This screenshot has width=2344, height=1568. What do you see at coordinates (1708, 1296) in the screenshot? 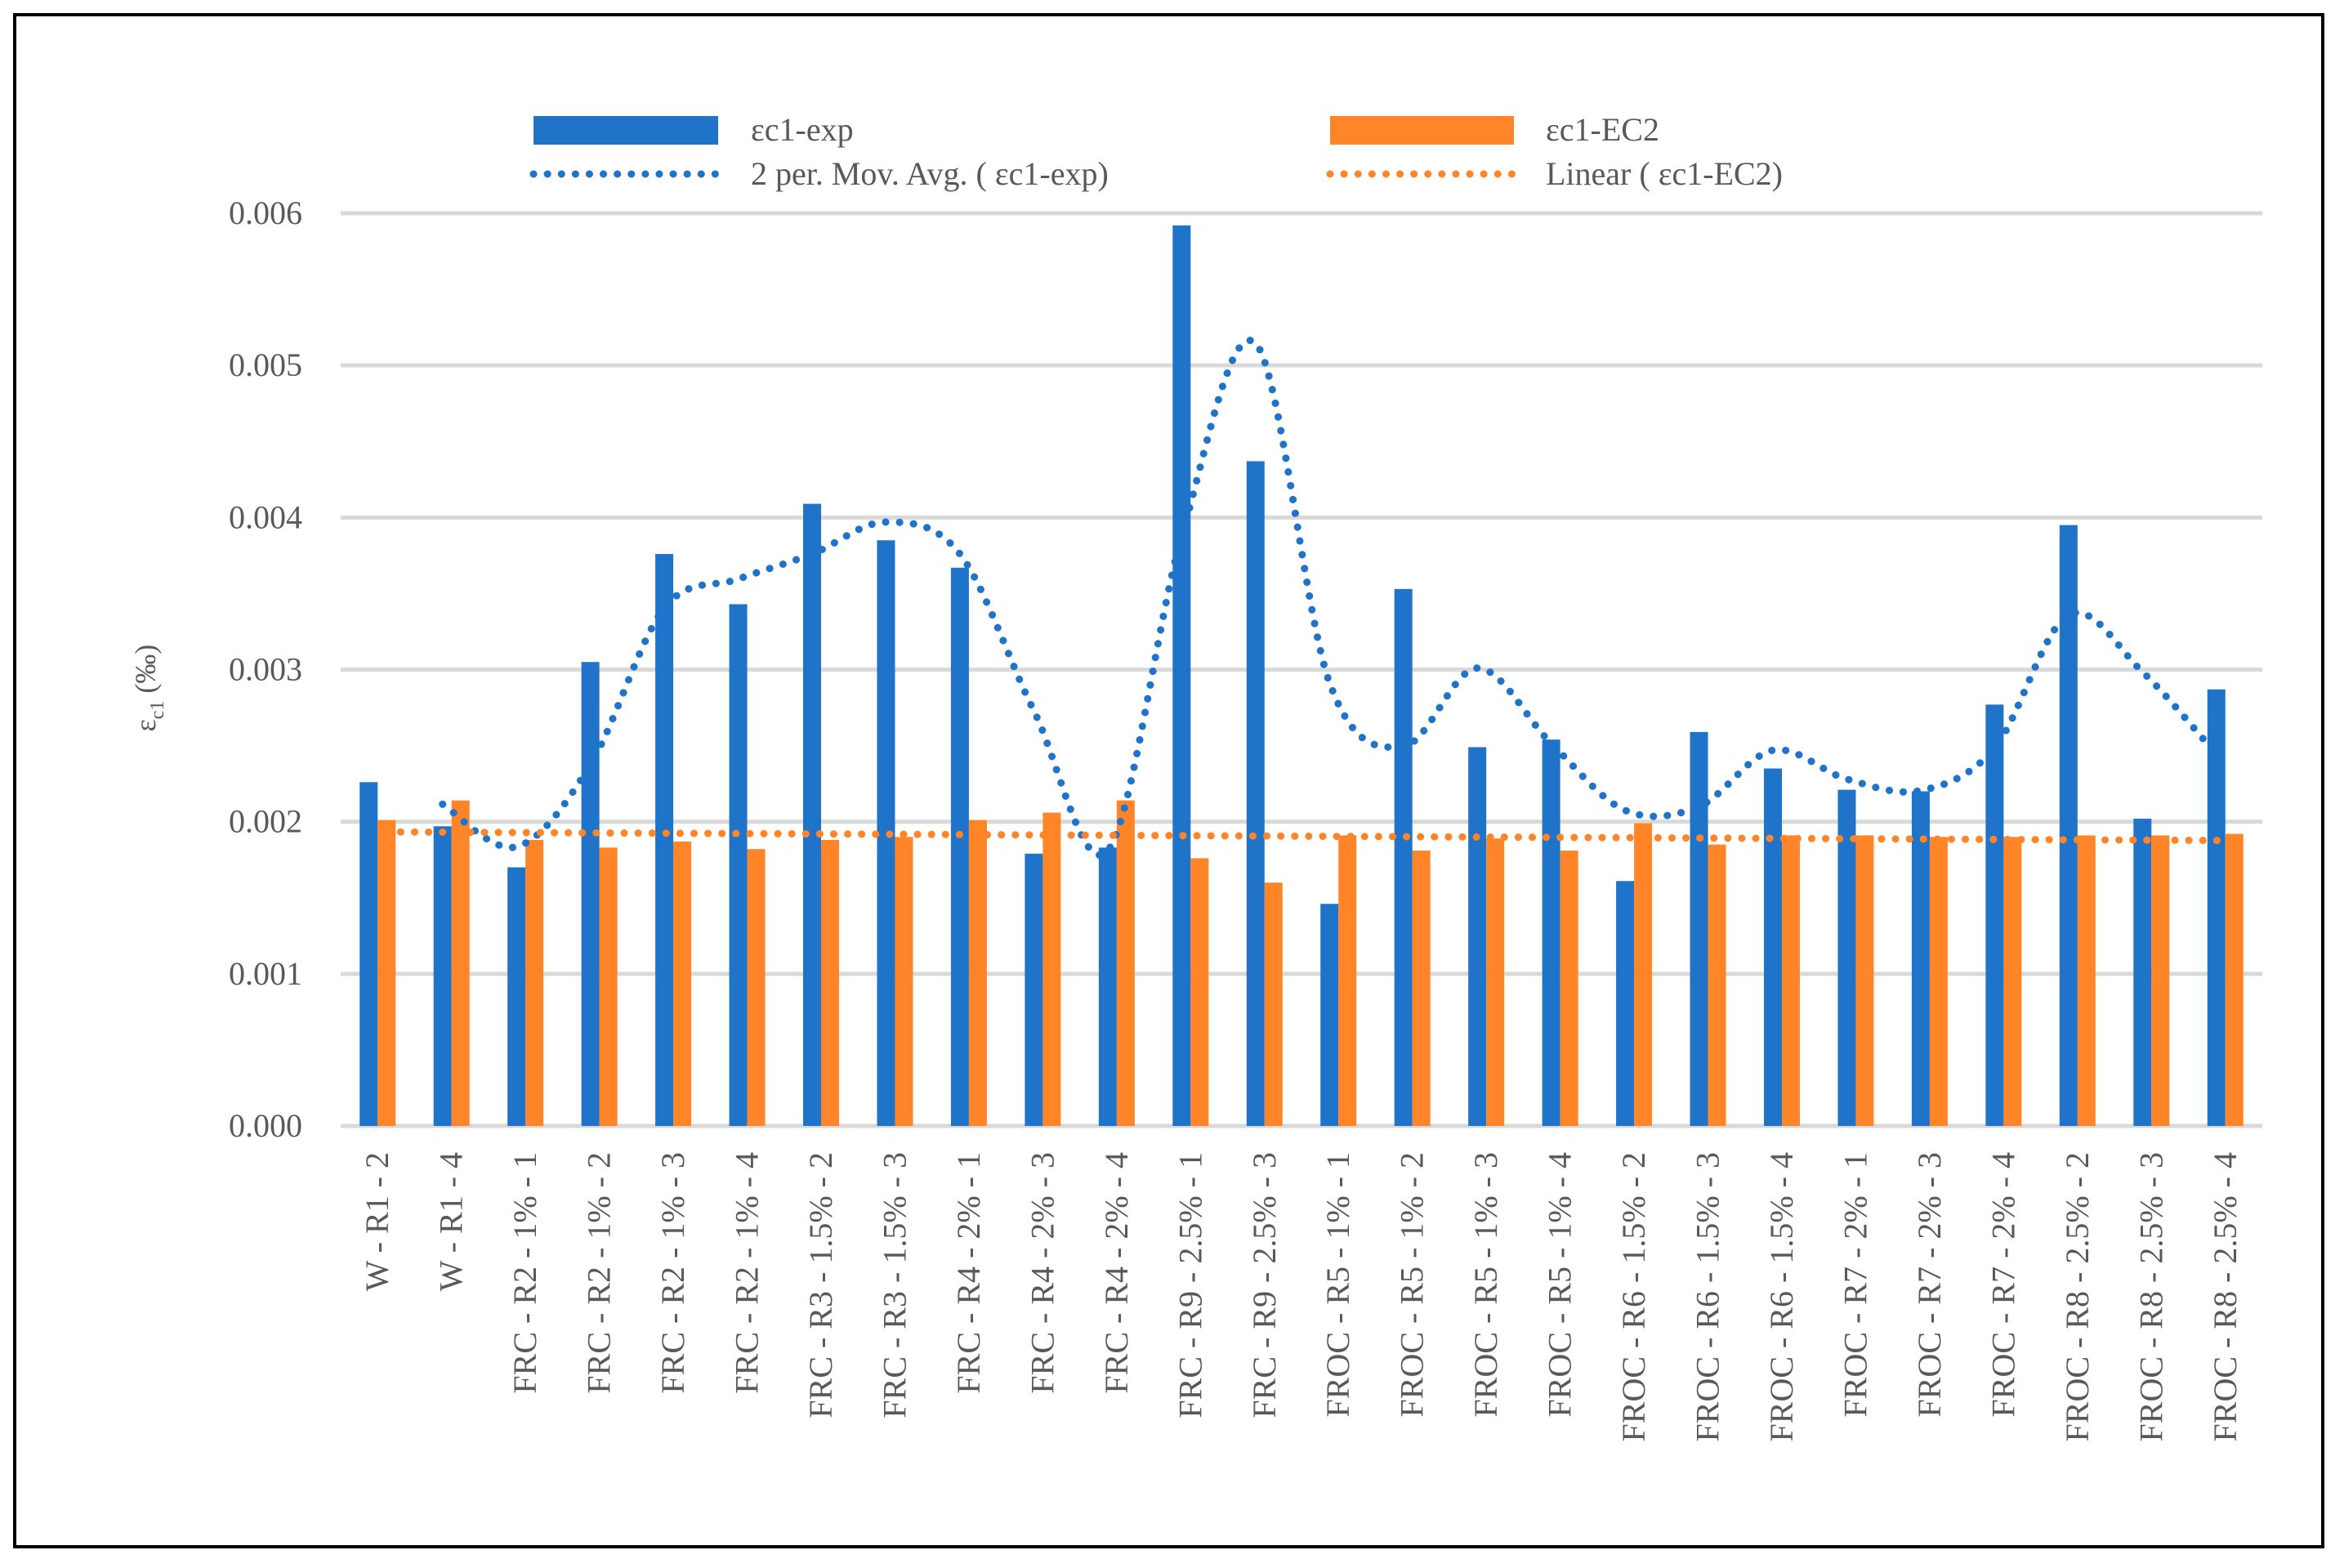
I see `x-tick-label: FROC - R6 - 1.5% - 3` at bounding box center [1708, 1296].